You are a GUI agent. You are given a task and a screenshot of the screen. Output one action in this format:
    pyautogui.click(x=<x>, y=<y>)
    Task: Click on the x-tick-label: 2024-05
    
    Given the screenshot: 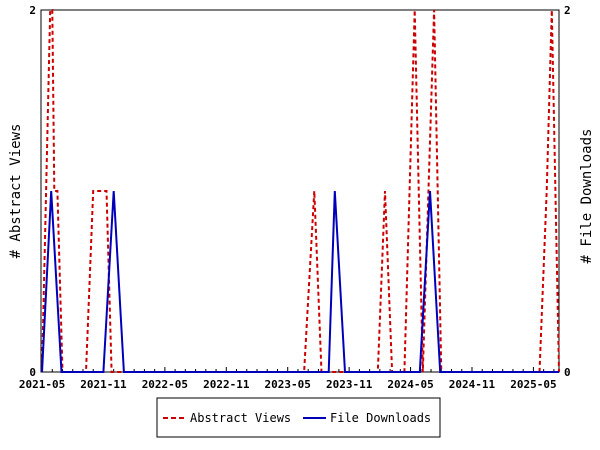 What is the action you would take?
    pyautogui.click(x=410, y=384)
    